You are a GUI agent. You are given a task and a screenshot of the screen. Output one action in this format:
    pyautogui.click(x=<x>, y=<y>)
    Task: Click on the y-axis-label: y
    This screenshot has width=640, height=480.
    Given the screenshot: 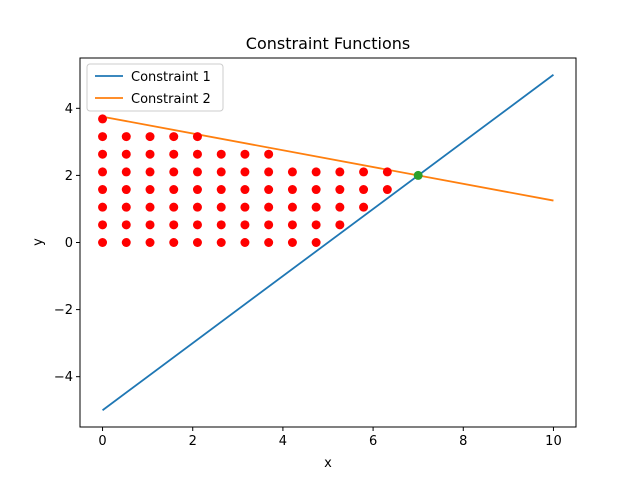 What is the action you would take?
    pyautogui.click(x=38, y=242)
    